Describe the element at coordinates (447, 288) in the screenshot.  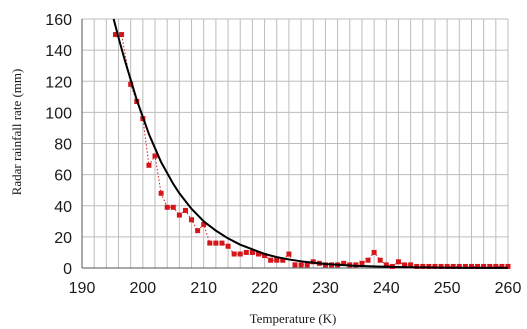
I see `x-tick-label: 250` at that location.